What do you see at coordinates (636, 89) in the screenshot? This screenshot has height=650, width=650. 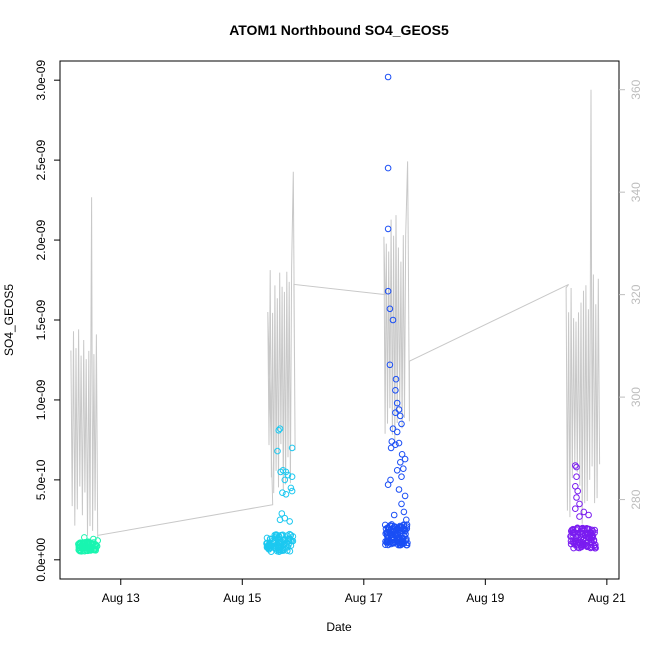 I see `y2-tick-label: 360` at bounding box center [636, 89].